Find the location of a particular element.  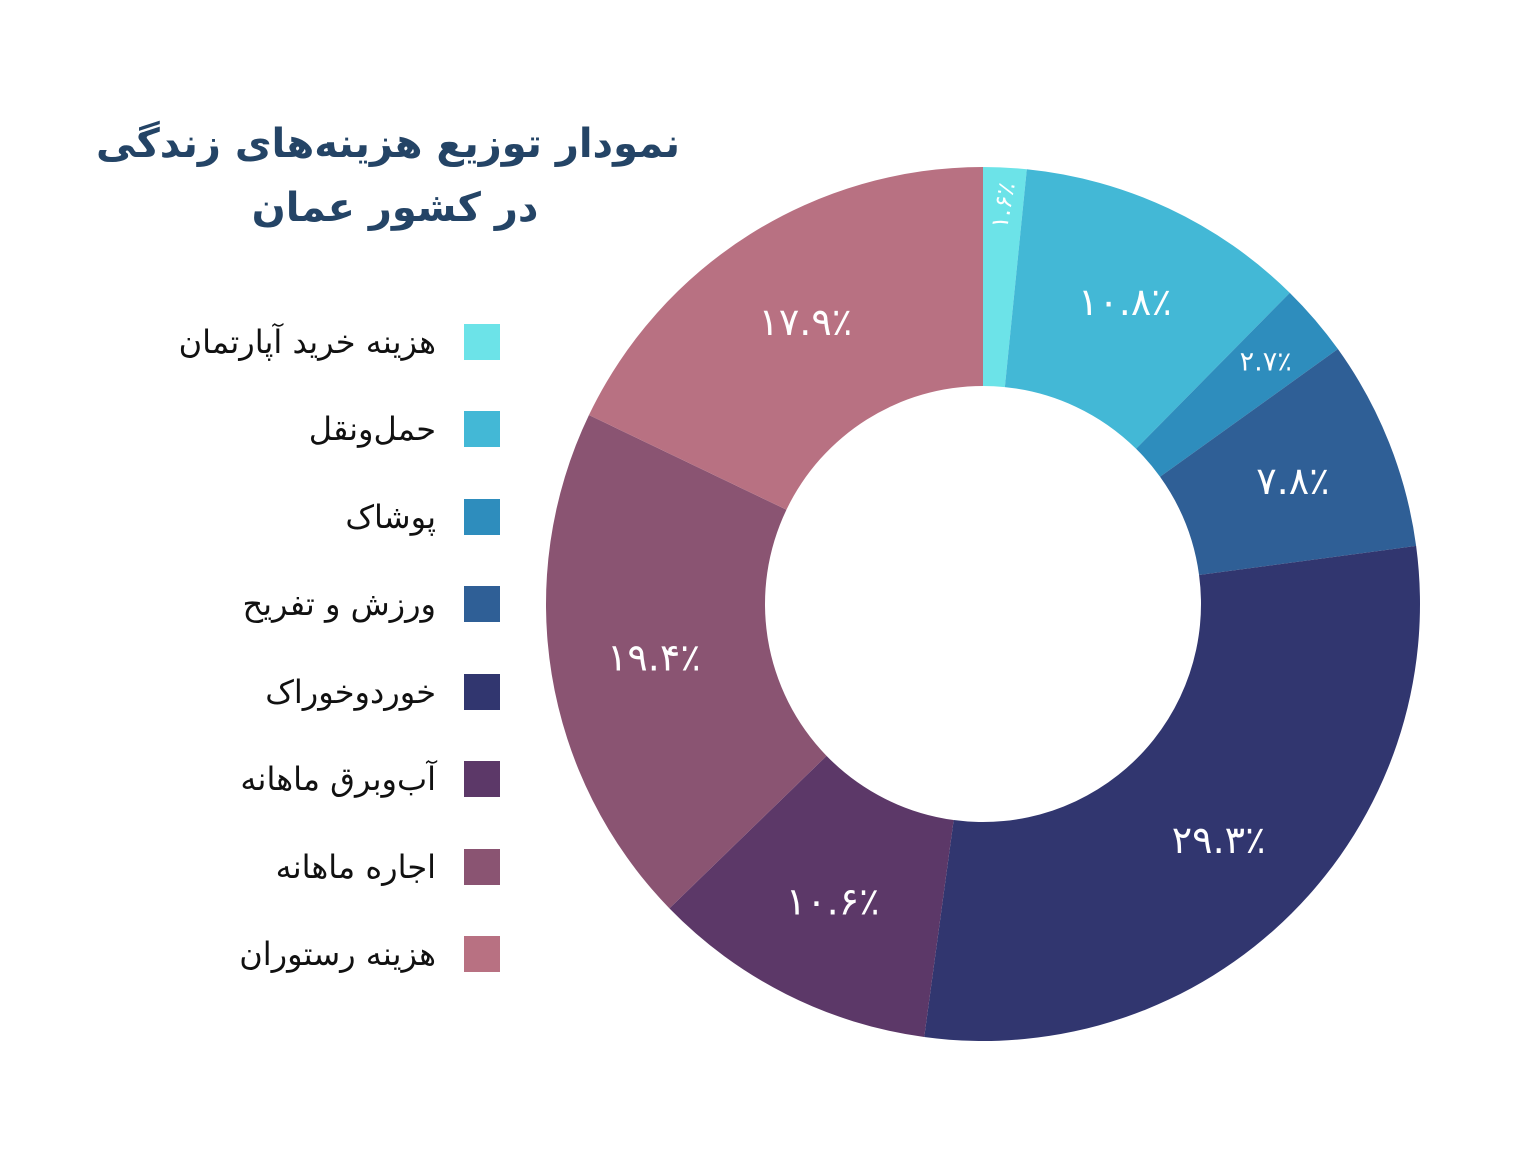

legend-label: هزینه خرید آپارتمان is located at coordinates (307, 341).